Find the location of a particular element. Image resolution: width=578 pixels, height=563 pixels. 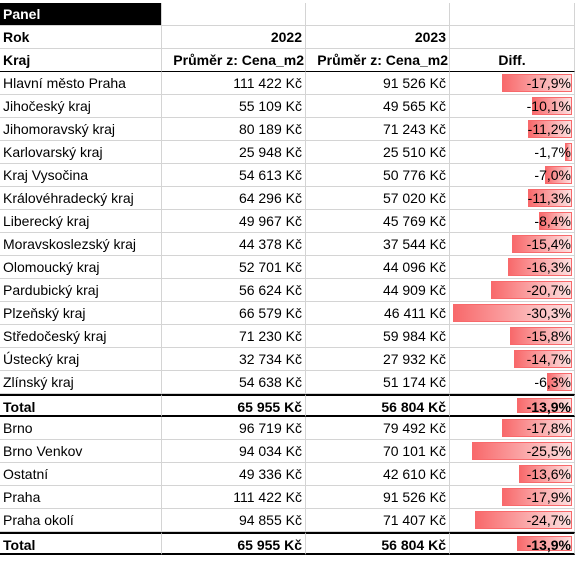

value-cell: 59 984 Kč is located at coordinates (378, 336).